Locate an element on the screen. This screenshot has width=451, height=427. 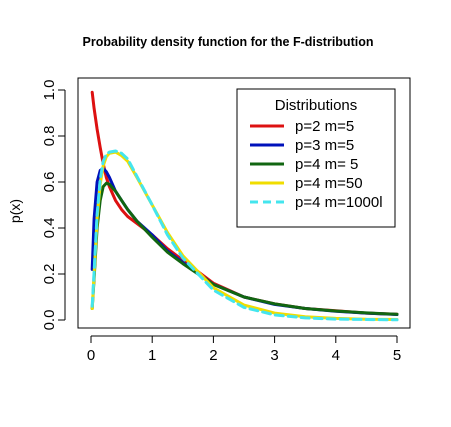
x-tick-label: 1 is located at coordinates (152, 355).